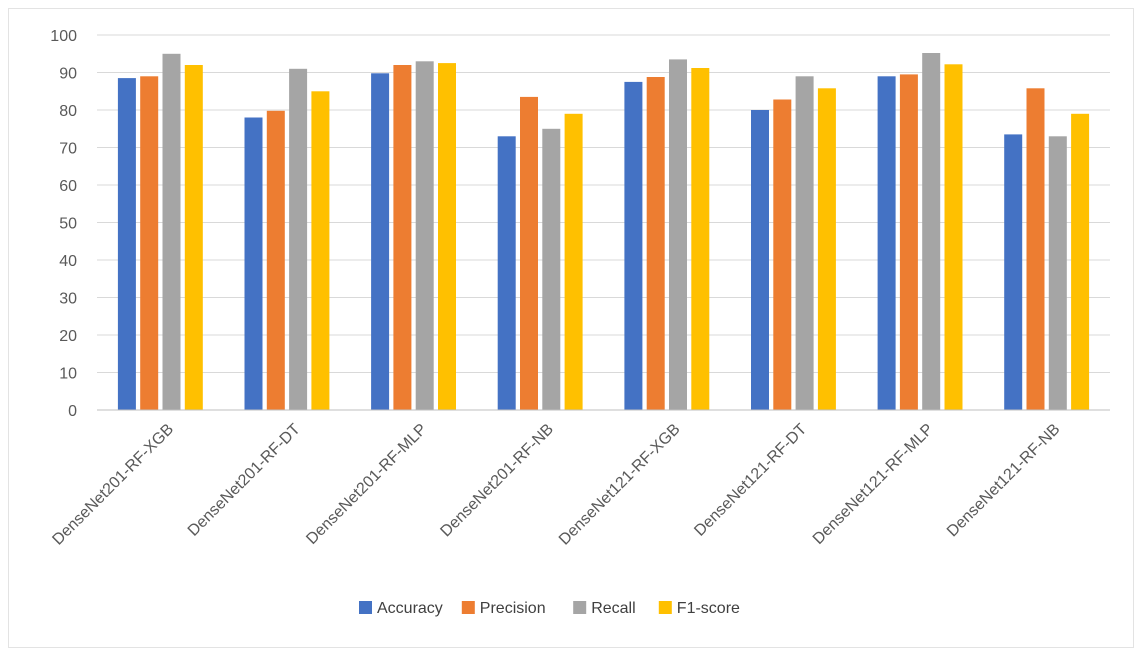 The height and width of the screenshot is (651, 1136). I want to click on y-tick-label: 40, so click(68, 261).